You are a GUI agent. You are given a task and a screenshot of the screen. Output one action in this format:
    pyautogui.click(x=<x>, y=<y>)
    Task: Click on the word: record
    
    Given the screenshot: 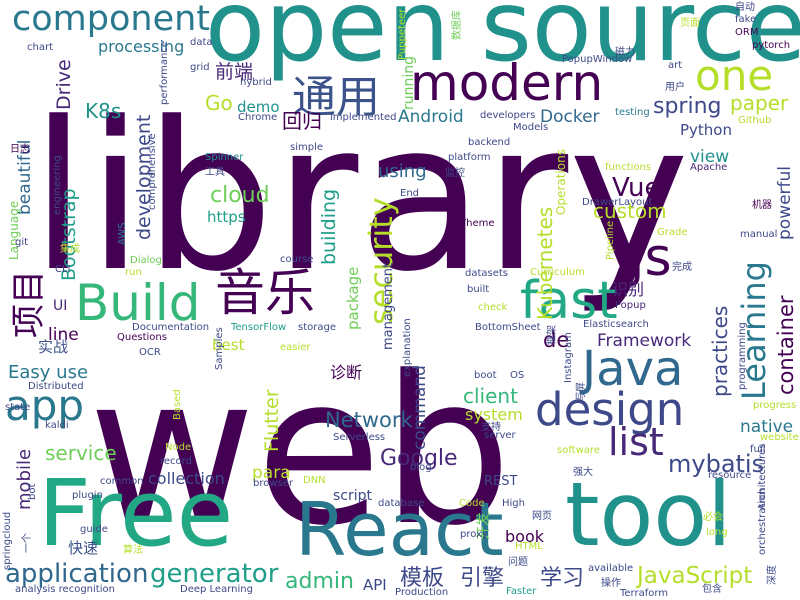 What is the action you would take?
    pyautogui.click(x=176, y=461)
    